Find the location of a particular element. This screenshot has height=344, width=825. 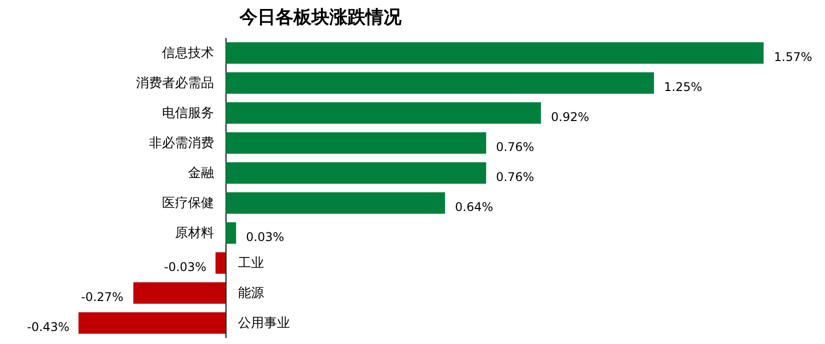

y-tick-label: 医疗保健 is located at coordinates (188, 203).